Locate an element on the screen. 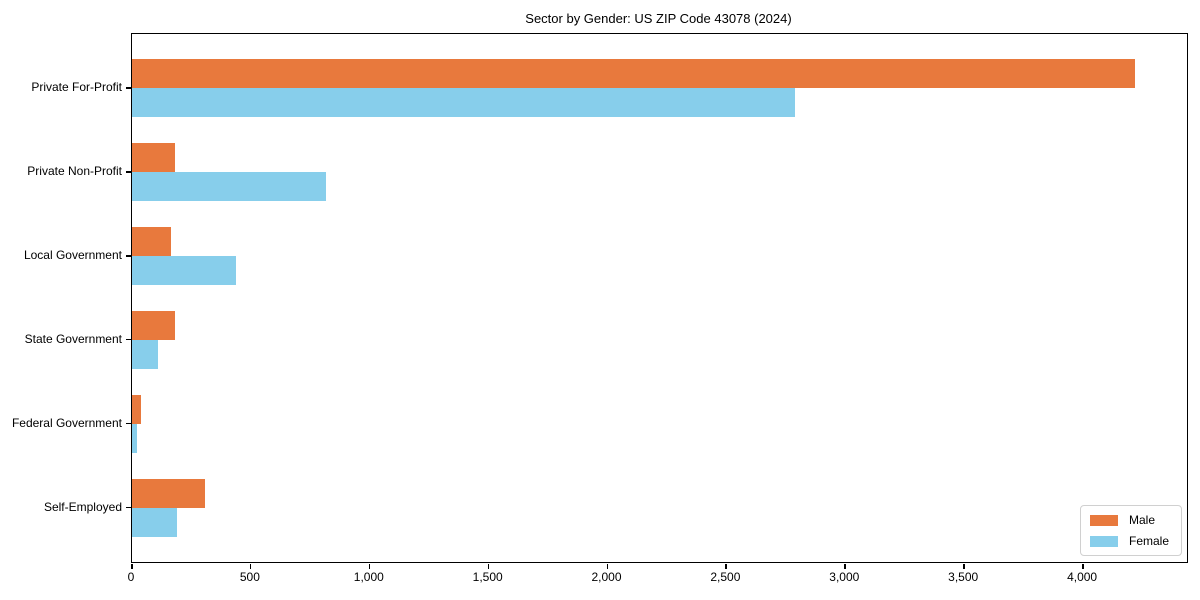 The height and width of the screenshot is (600, 1200). y-tick-label-self-employed: Self-Employed is located at coordinates (82, 506).